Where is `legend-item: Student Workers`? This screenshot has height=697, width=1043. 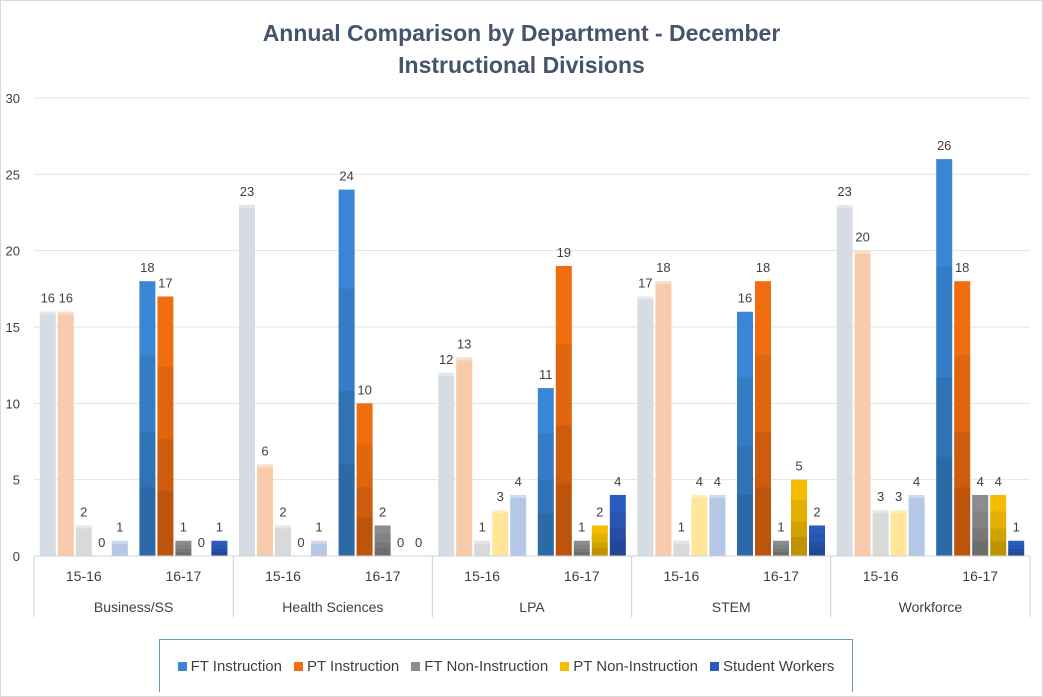
legend-item: Student Workers is located at coordinates (771, 666).